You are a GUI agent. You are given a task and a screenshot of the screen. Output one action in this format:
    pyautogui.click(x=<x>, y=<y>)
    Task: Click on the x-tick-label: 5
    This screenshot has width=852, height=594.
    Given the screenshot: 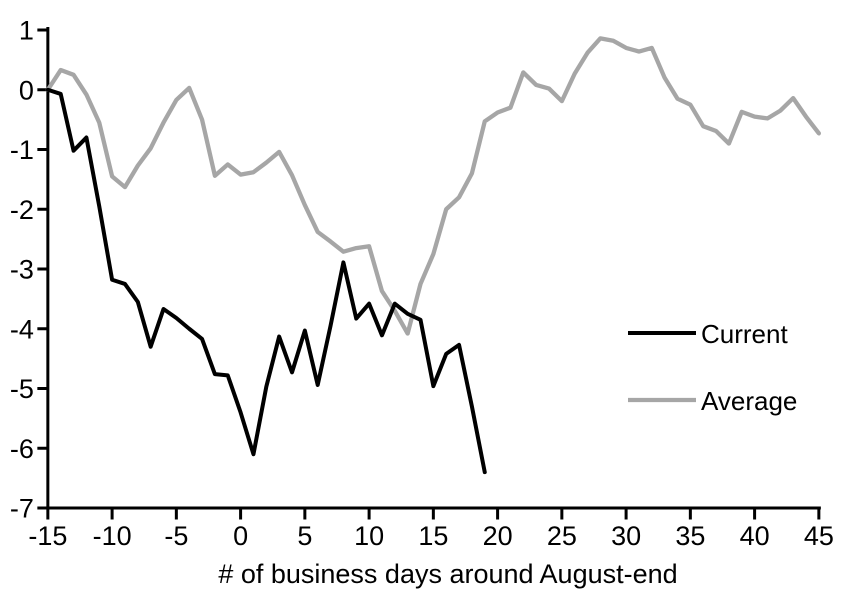 What is the action you would take?
    pyautogui.click(x=304, y=536)
    